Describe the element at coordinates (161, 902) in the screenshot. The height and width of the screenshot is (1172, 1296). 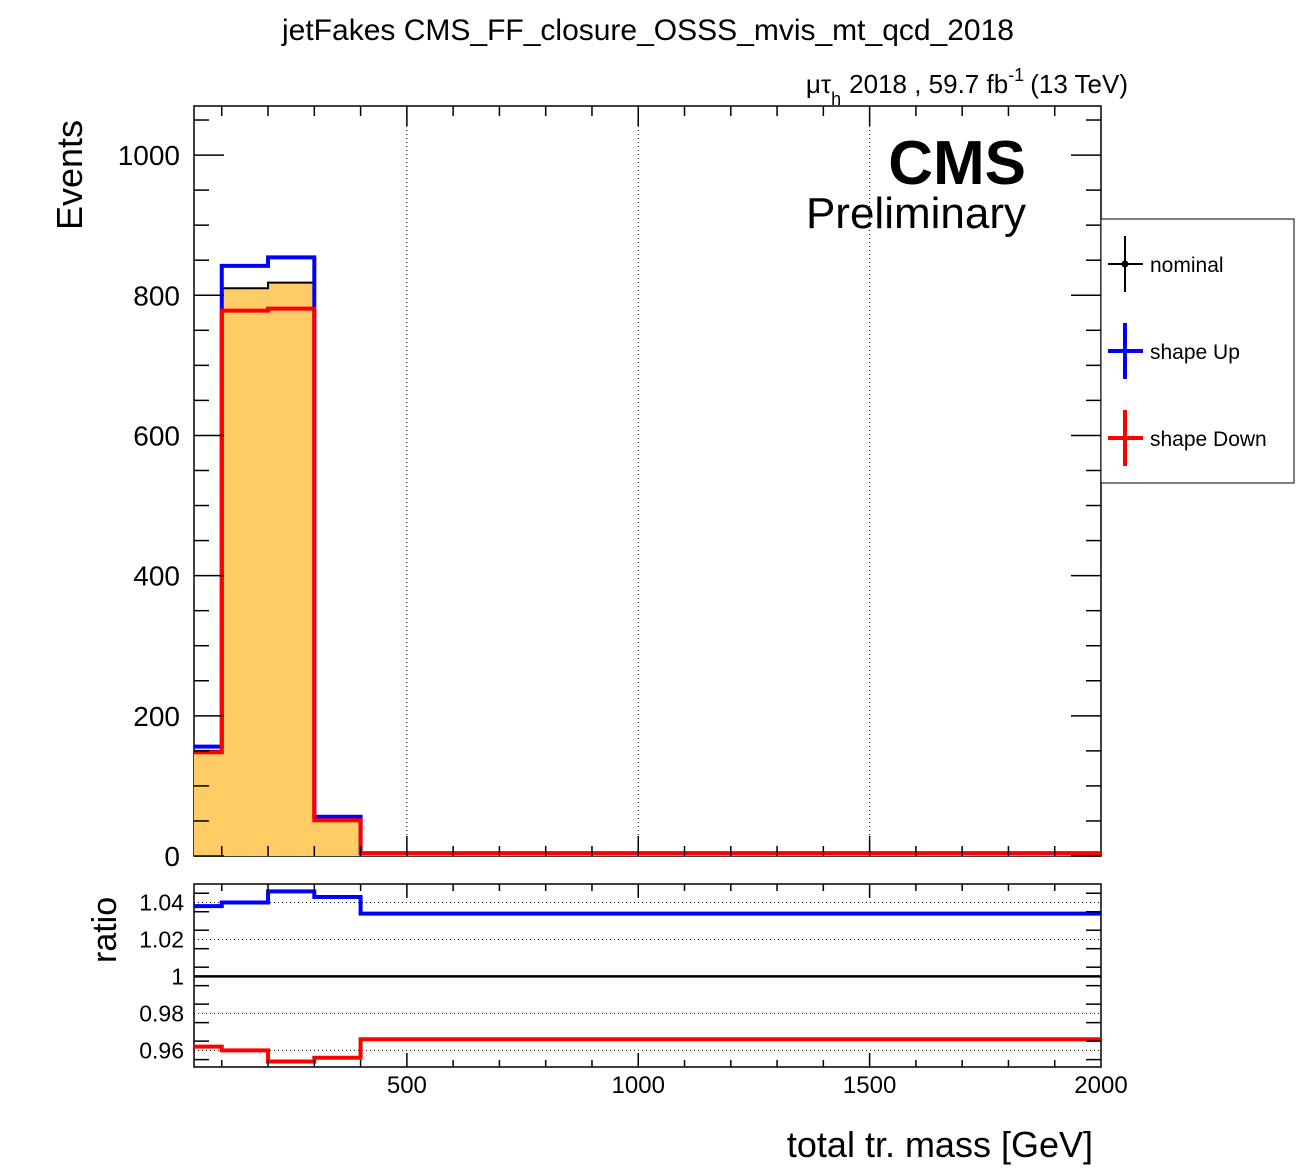
I see `ratio-y-tick-label: 1.04` at that location.